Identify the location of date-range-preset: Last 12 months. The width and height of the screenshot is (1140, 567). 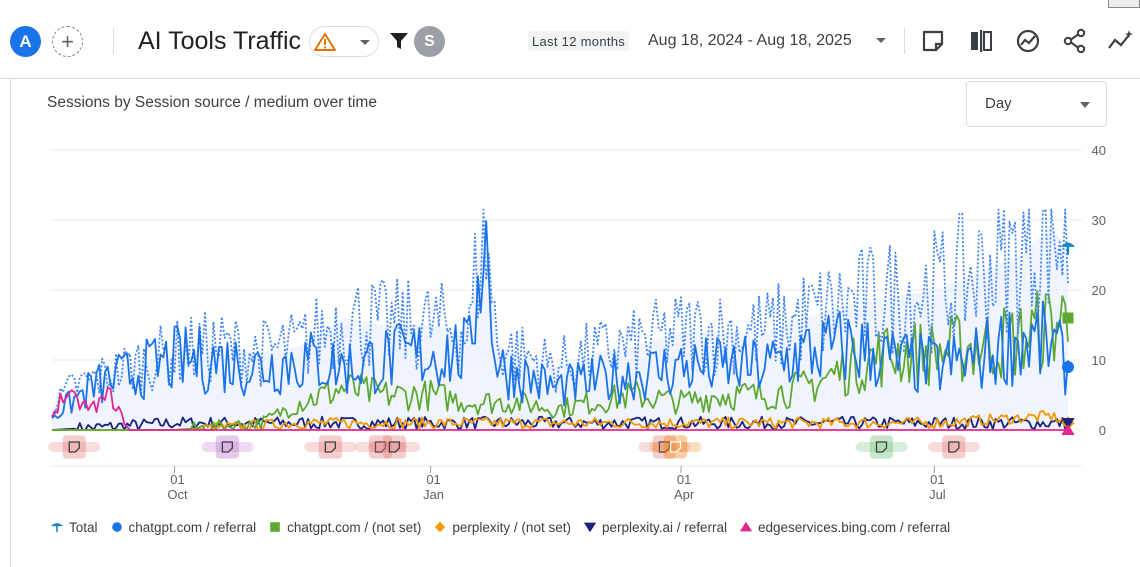
(579, 41).